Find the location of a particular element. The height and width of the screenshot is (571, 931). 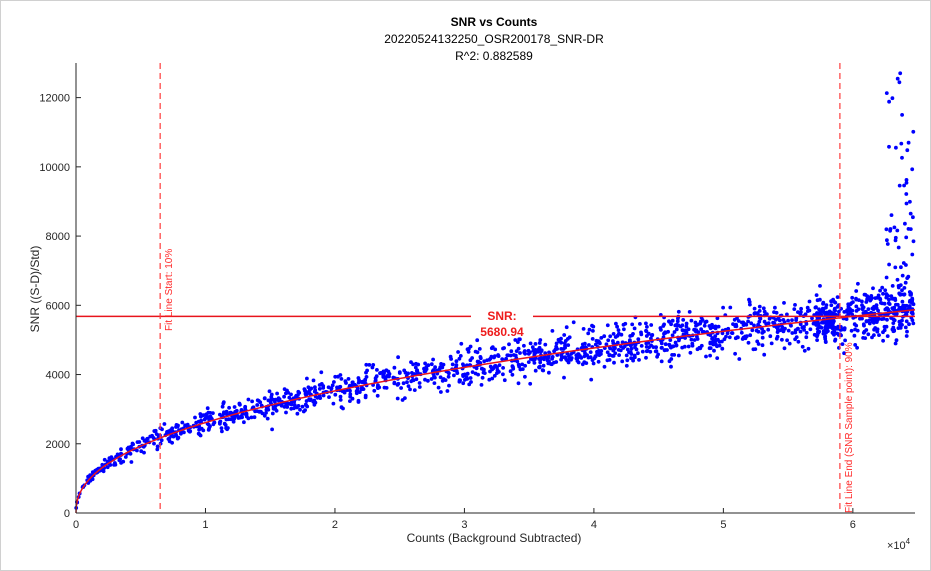

x-tick-label: 5 is located at coordinates (723, 525).